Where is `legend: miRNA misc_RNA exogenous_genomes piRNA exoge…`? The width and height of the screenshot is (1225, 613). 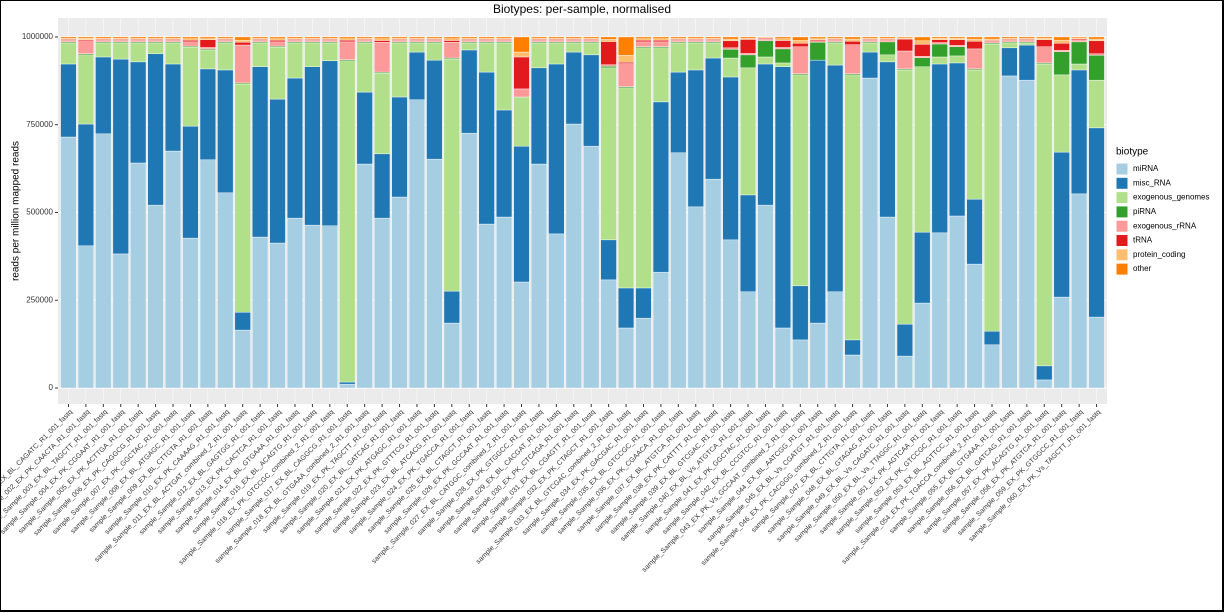 legend: miRNA misc_RNA exogenous_genomes piRNA exoge… is located at coordinates (1162, 219).